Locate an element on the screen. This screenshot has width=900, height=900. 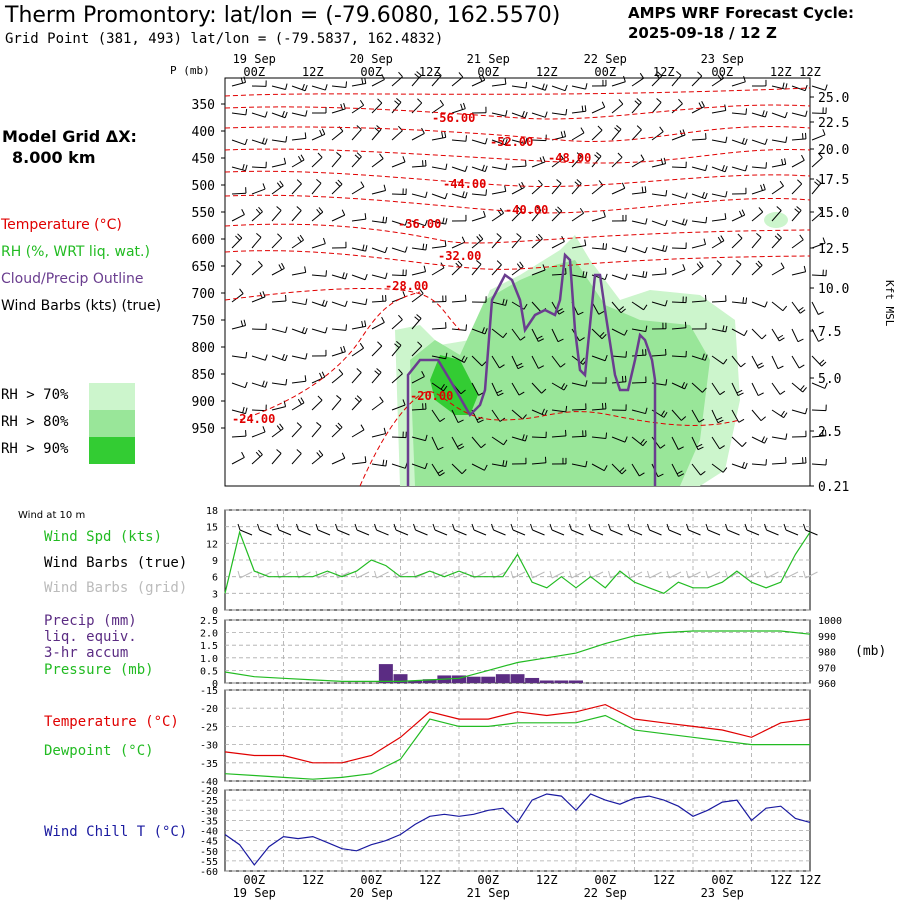
y-tick-label: 0 is located at coordinates (215, 684).